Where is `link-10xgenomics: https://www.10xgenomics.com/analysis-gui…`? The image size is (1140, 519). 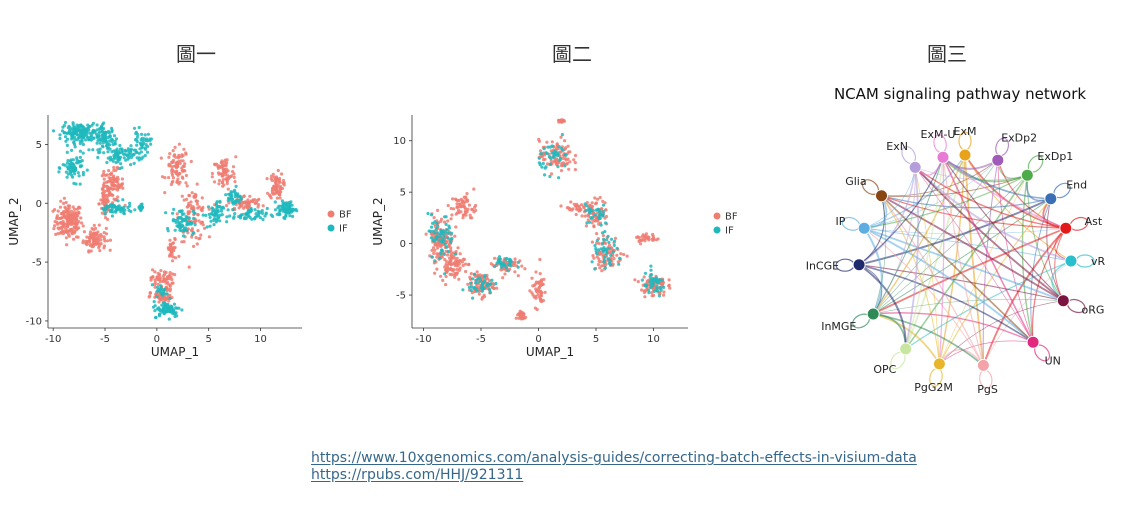 link-10xgenomics: https://www.10xgenomics.com/analysis-gui… is located at coordinates (614, 458).